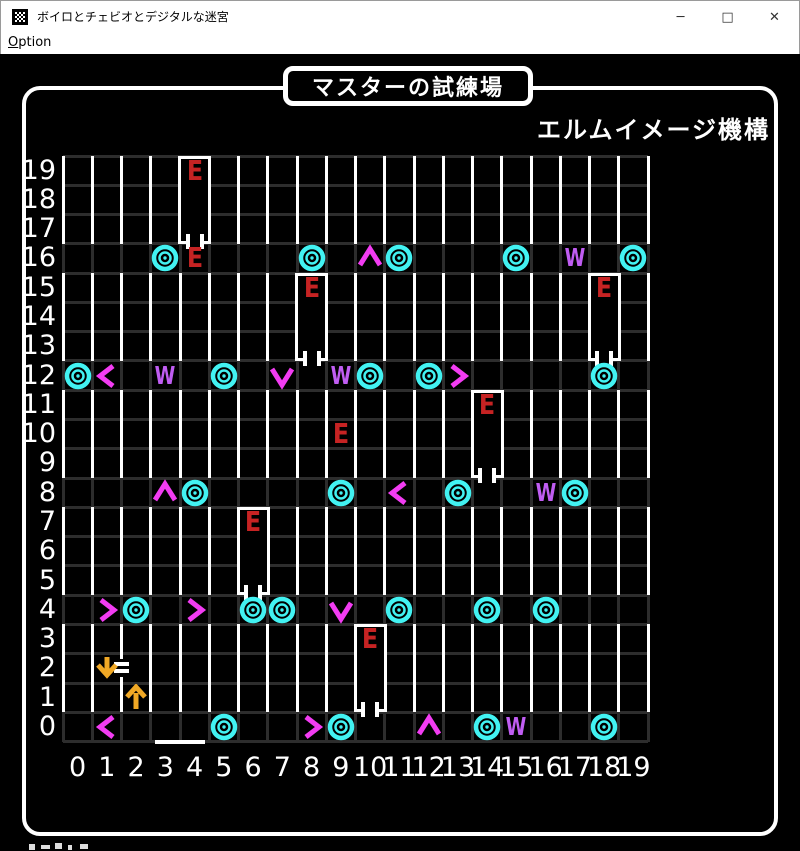  Describe the element at coordinates (47, 580) in the screenshot. I see `row-label: 5` at that location.